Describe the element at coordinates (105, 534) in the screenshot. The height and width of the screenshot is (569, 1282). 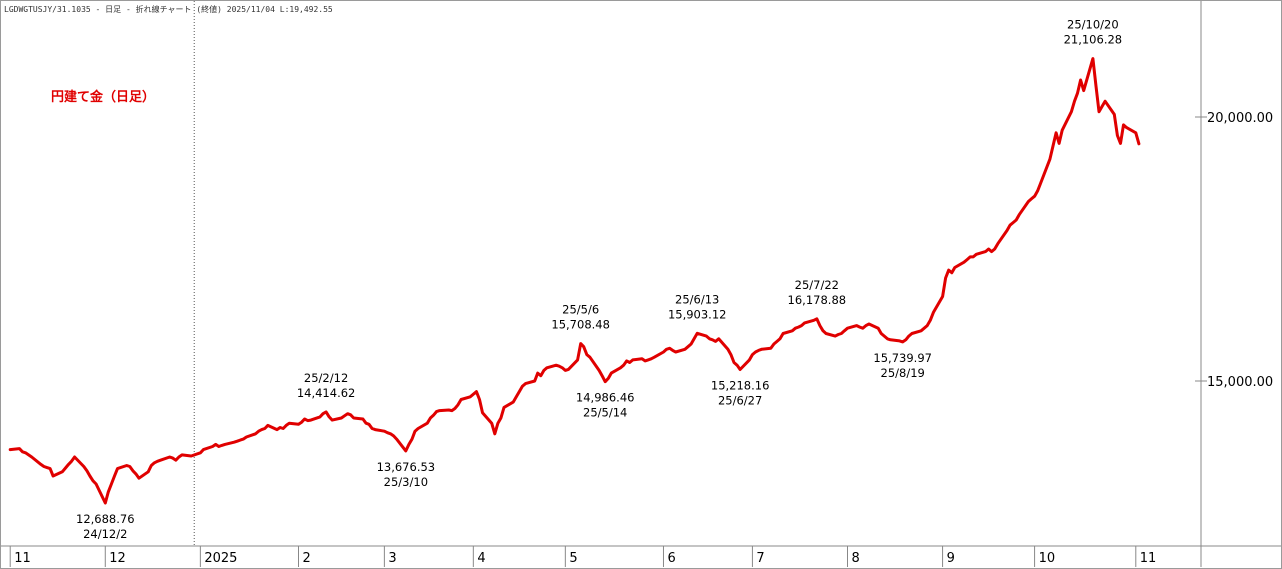
I see `annotation-date: 24/12/2` at that location.